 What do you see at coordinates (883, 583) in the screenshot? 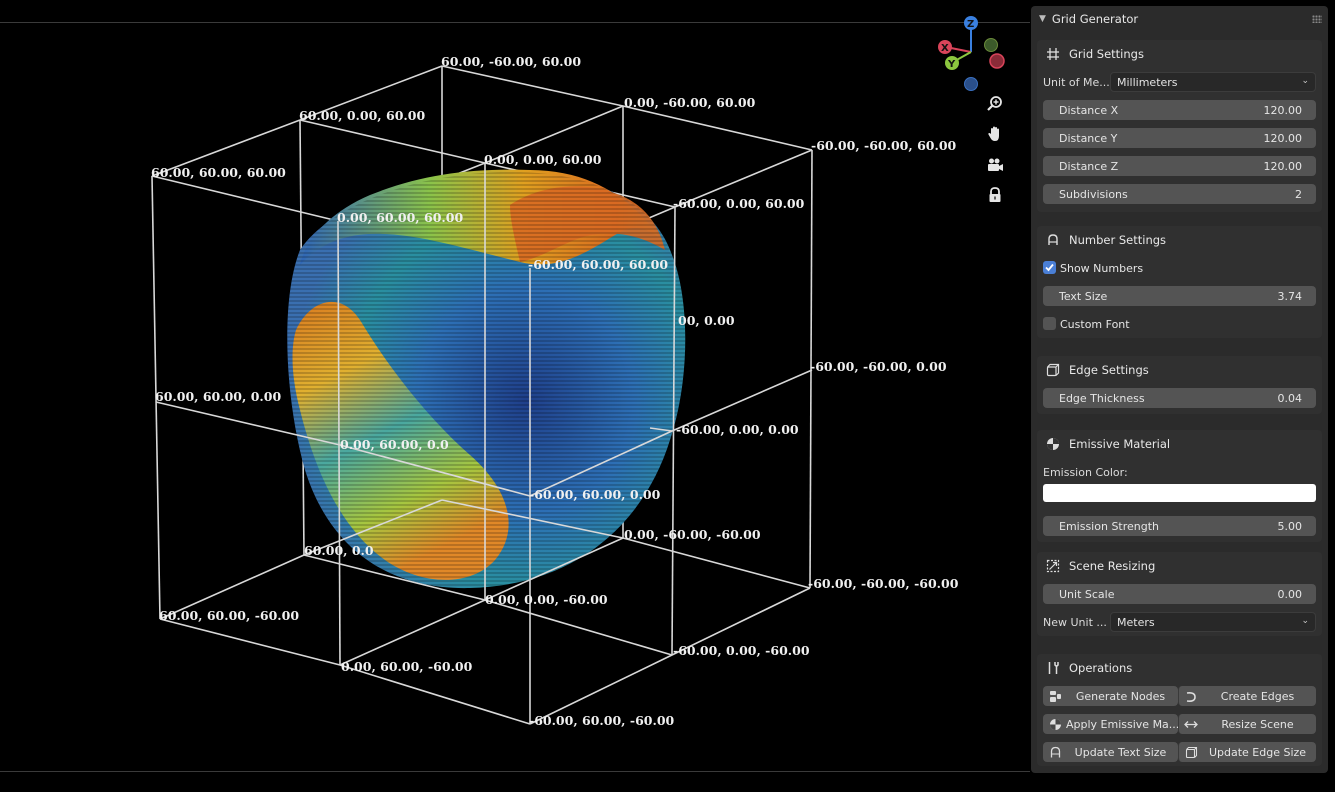
I see `coord-label: -60.00, -60.00, -60.00` at bounding box center [883, 583].